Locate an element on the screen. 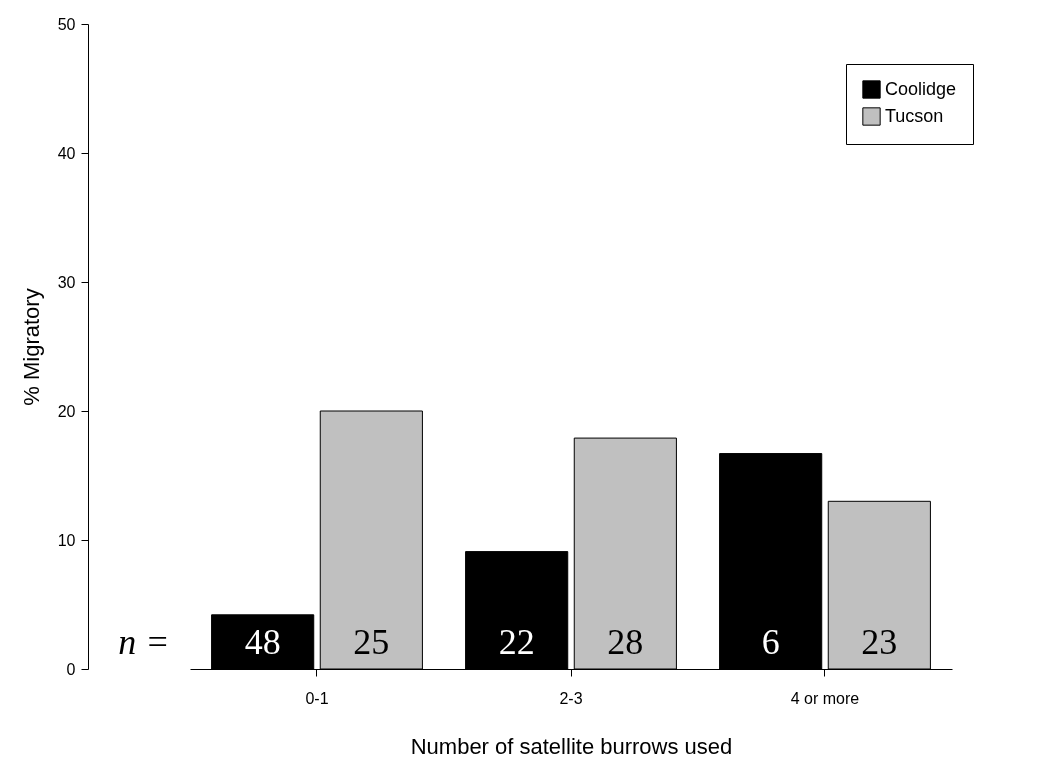  y-axis-title: % Migratory is located at coordinates (31, 347).